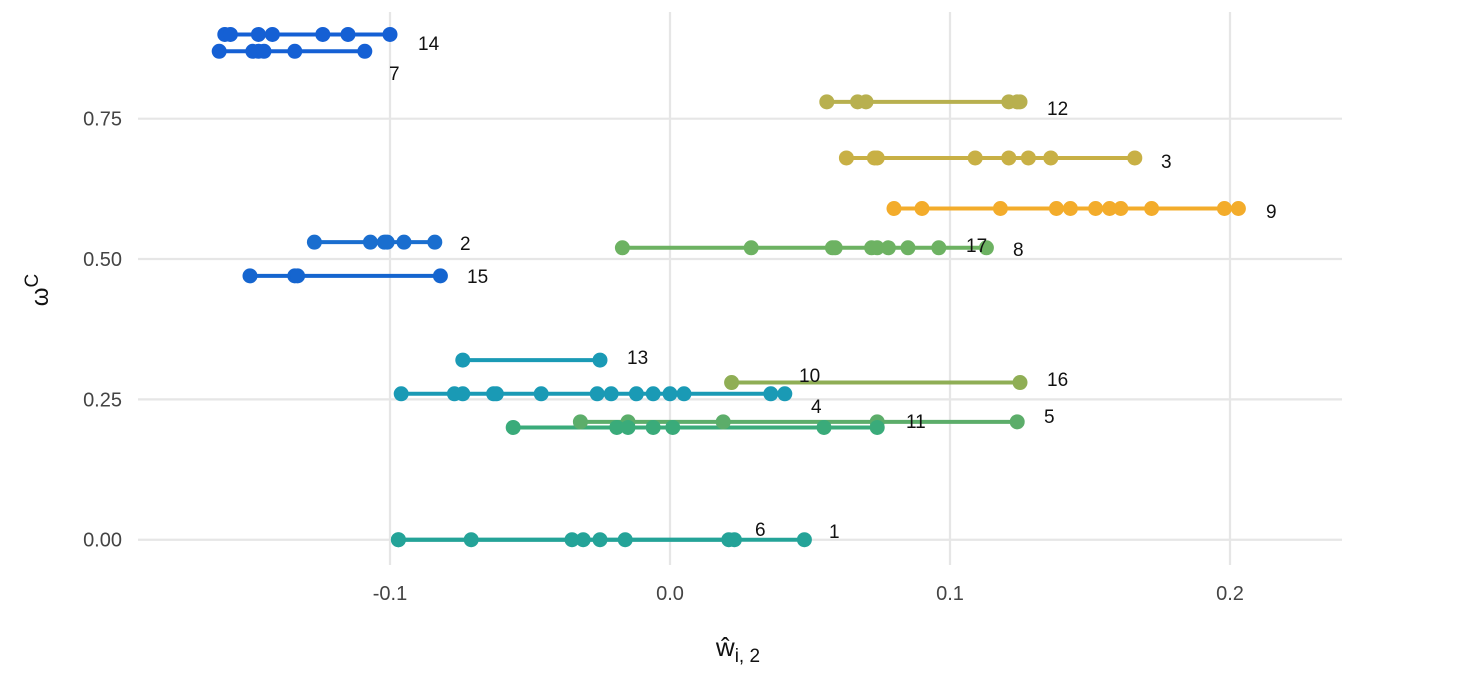 This screenshot has height=686, width=1458. What do you see at coordinates (102, 541) in the screenshot?
I see `y-tick-label: 0.00` at bounding box center [102, 541].